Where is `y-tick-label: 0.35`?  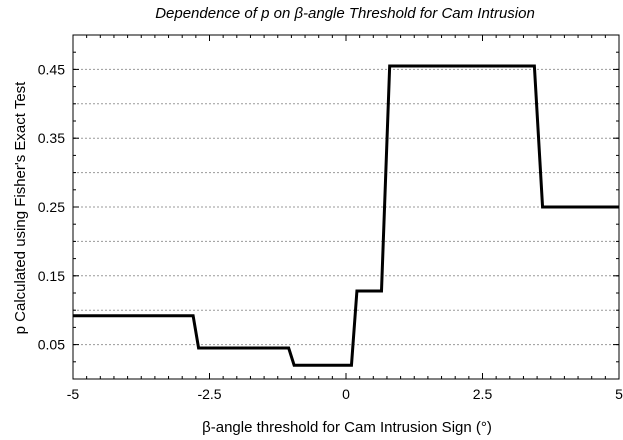
y-tick-label: 0.35 is located at coordinates (51, 138).